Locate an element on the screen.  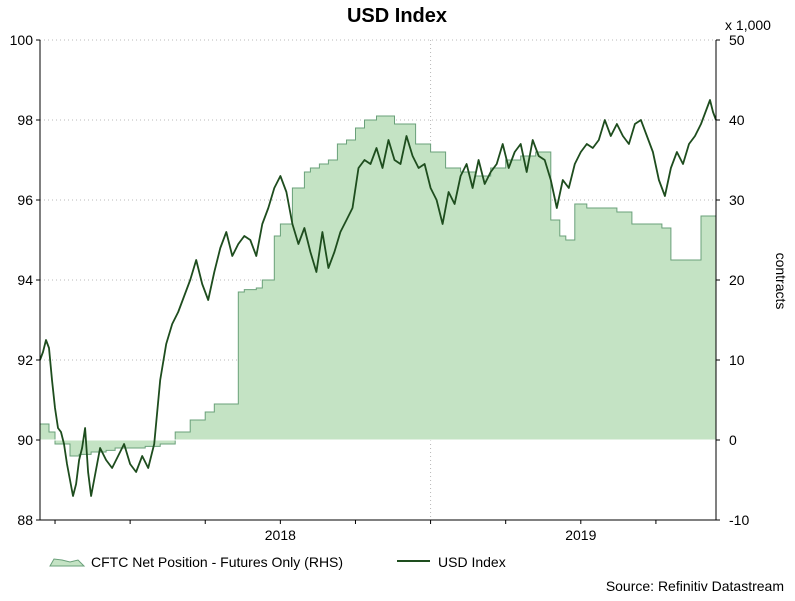
right-tick-label: 30 is located at coordinates (737, 200).